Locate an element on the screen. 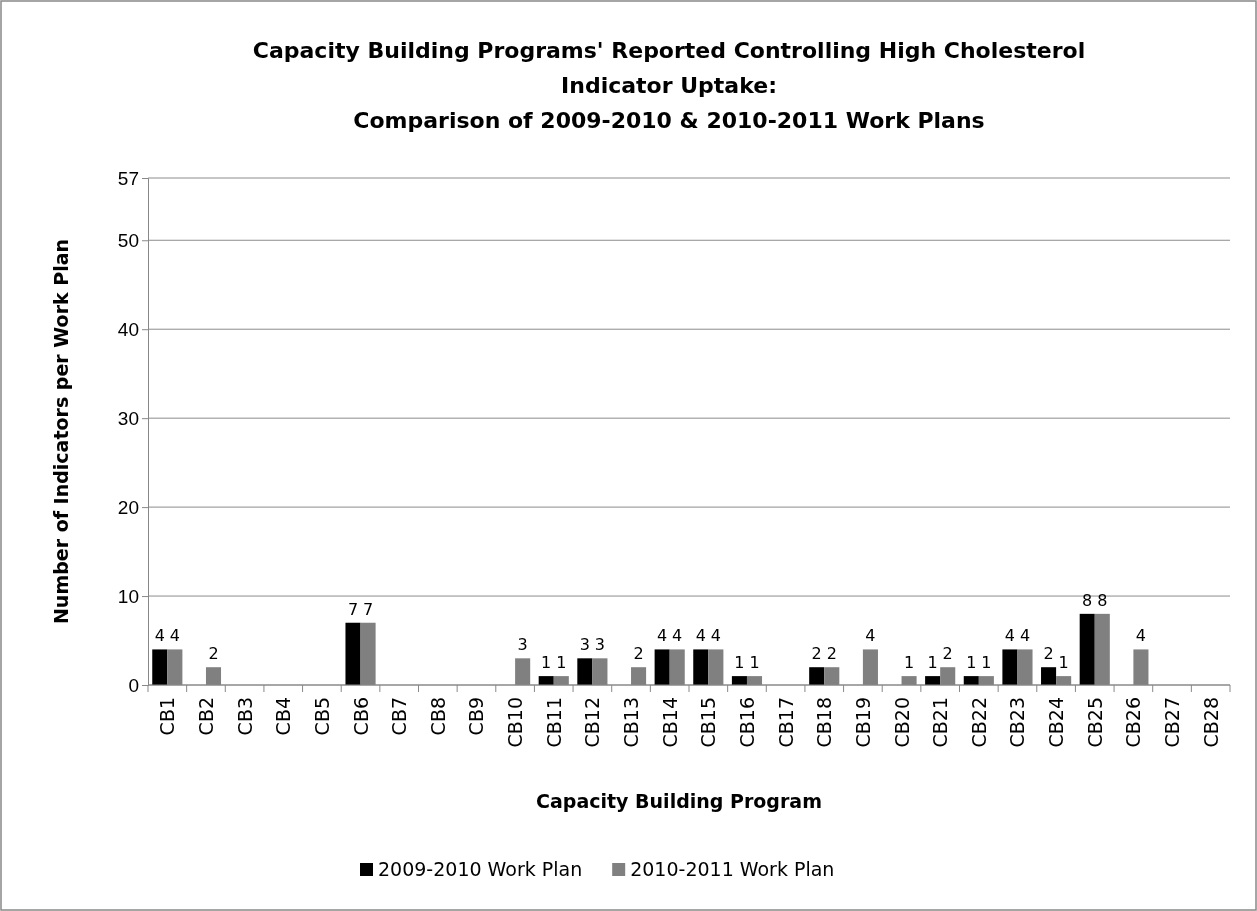 The width and height of the screenshot is (1257, 911). x-tick-label: CB18 is located at coordinates (824, 722).